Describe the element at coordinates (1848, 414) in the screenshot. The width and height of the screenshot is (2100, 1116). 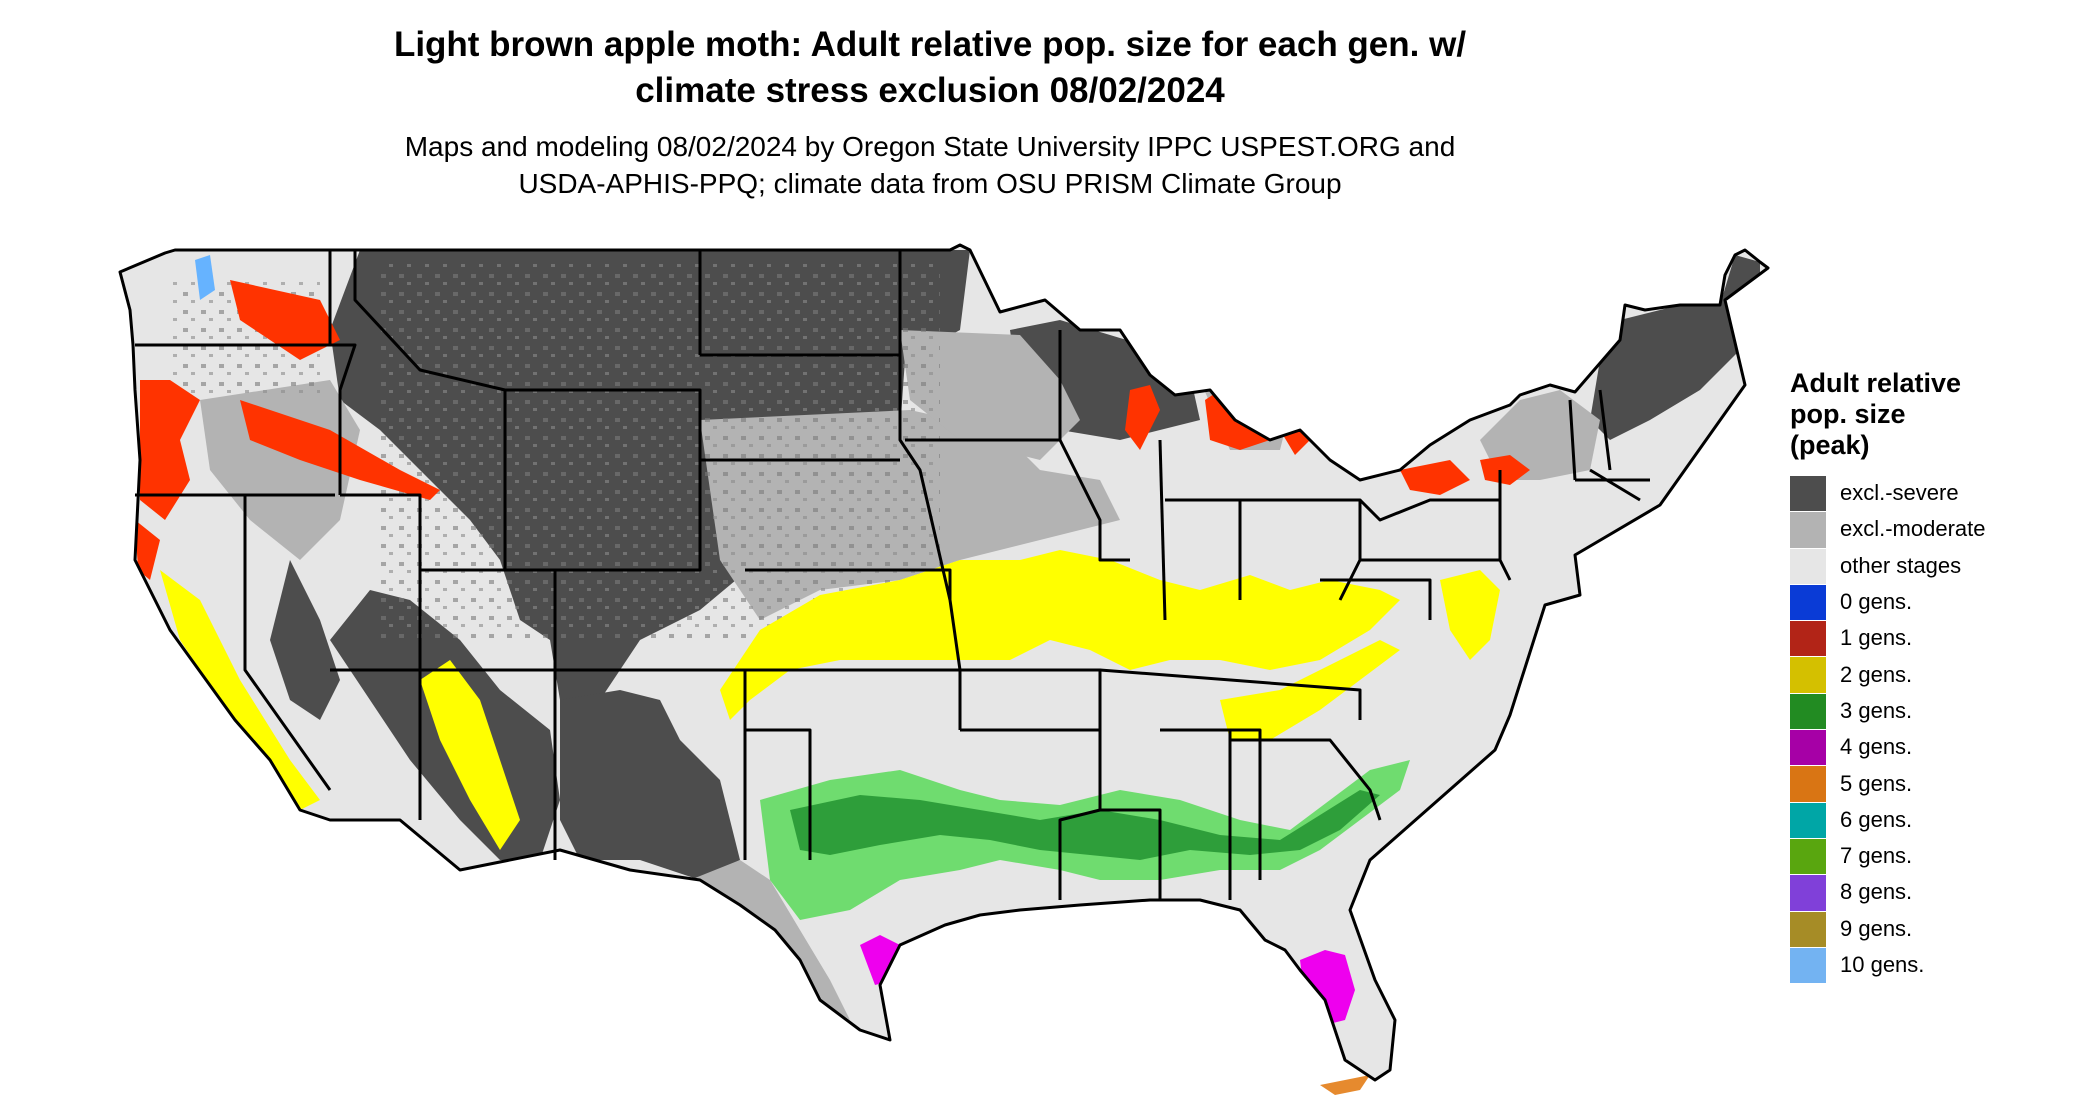
I see `legend-title-line-2: pop. size` at that location.